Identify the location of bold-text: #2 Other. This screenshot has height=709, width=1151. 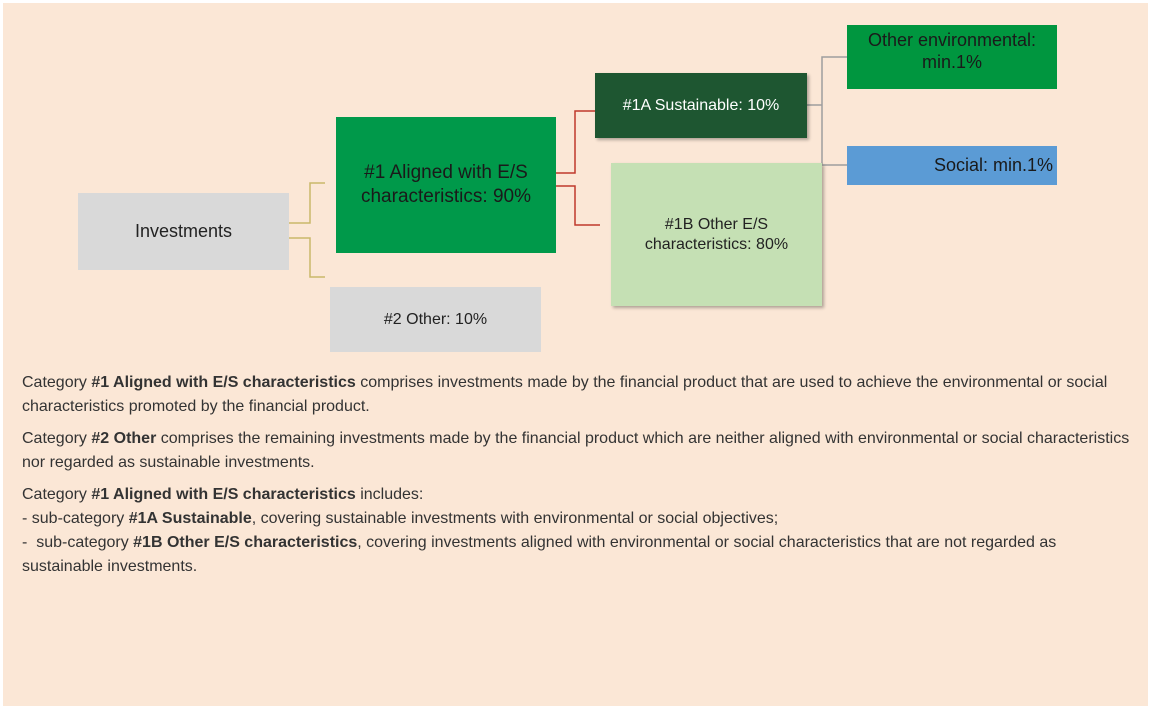
(124, 438).